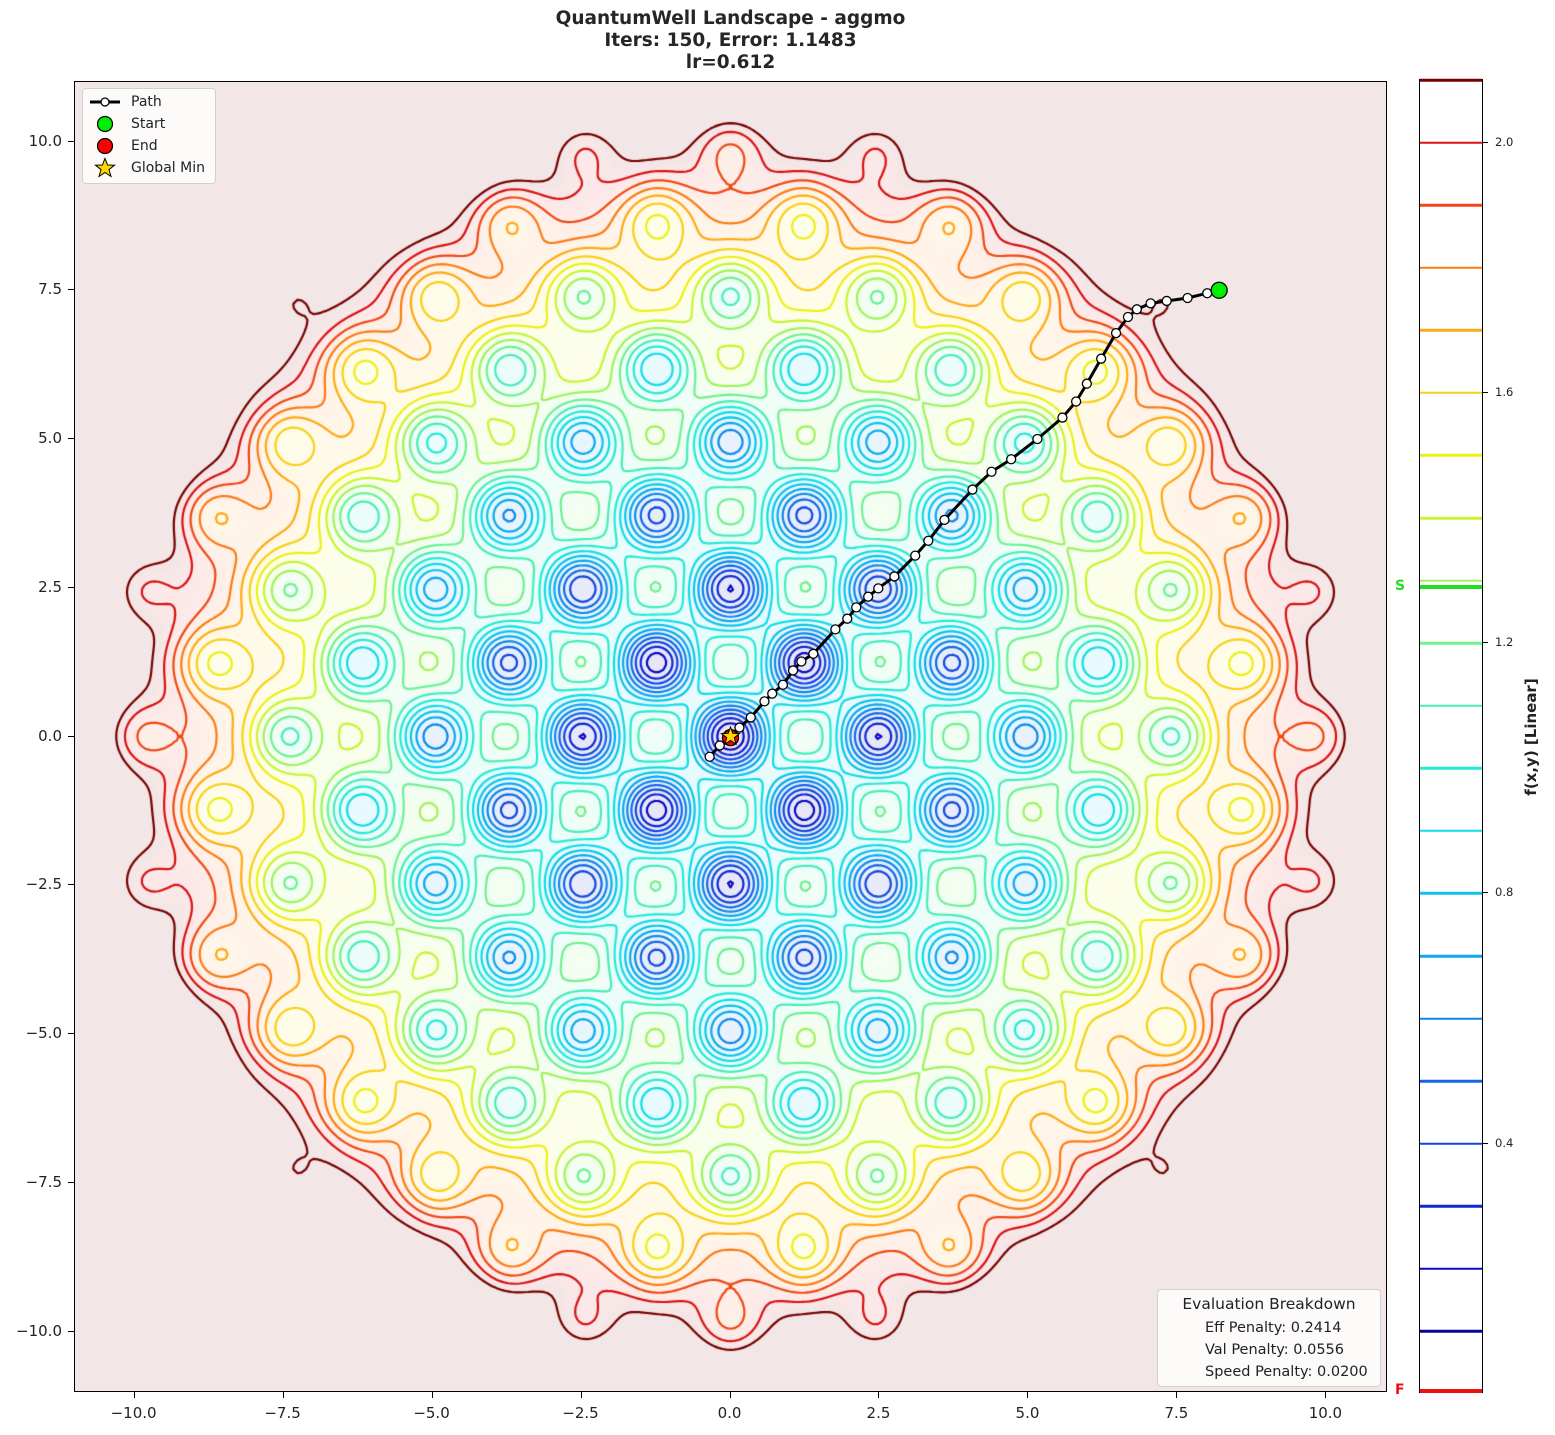 The image size is (1555, 1435). Describe the element at coordinates (50, 735) in the screenshot. I see `y-tick-label: 0.0` at that location.